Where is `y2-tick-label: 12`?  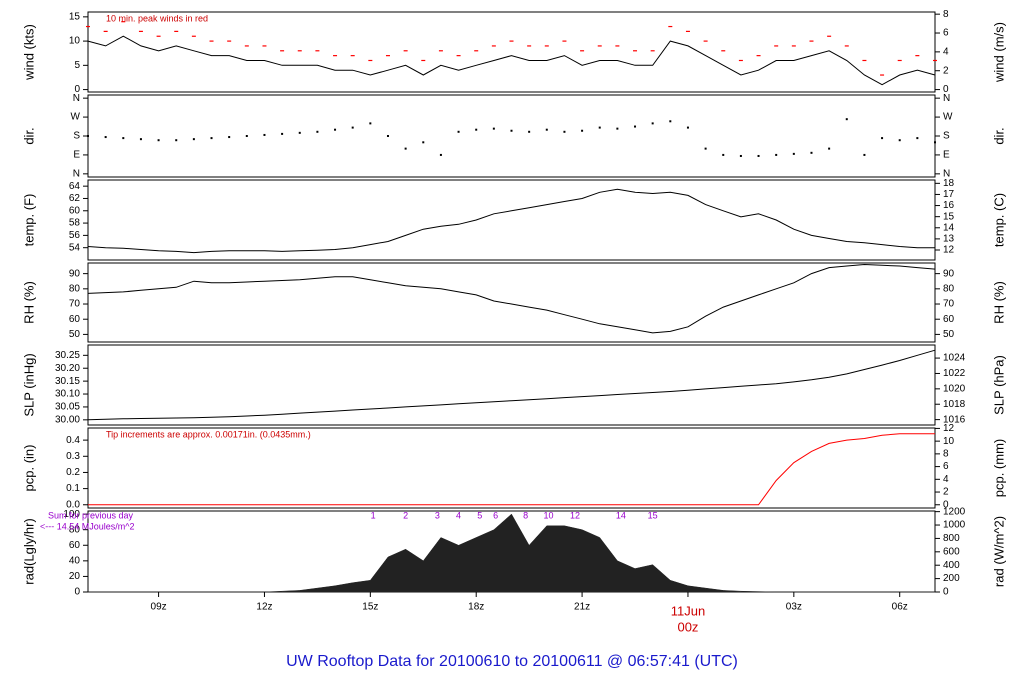 y2-tick-label: 12 is located at coordinates (949, 250).